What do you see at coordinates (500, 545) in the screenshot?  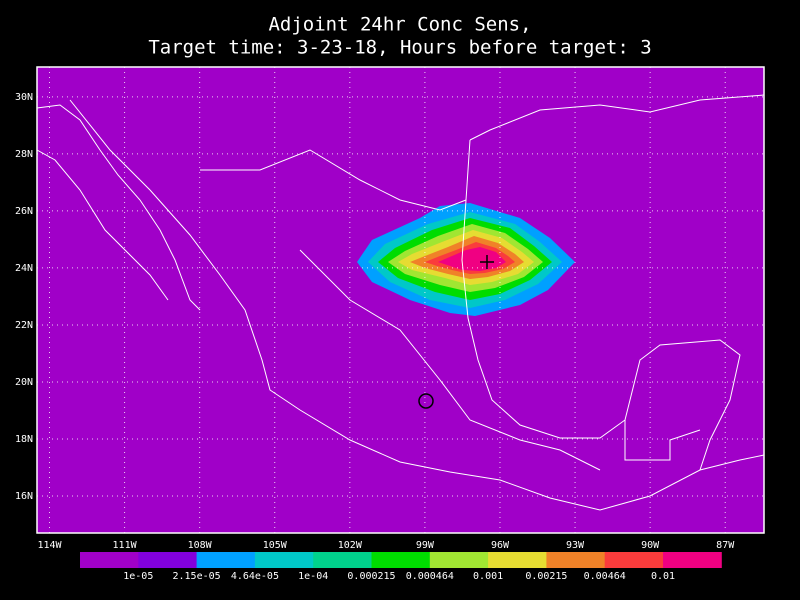 I see `lon-label: 96W` at bounding box center [500, 545].